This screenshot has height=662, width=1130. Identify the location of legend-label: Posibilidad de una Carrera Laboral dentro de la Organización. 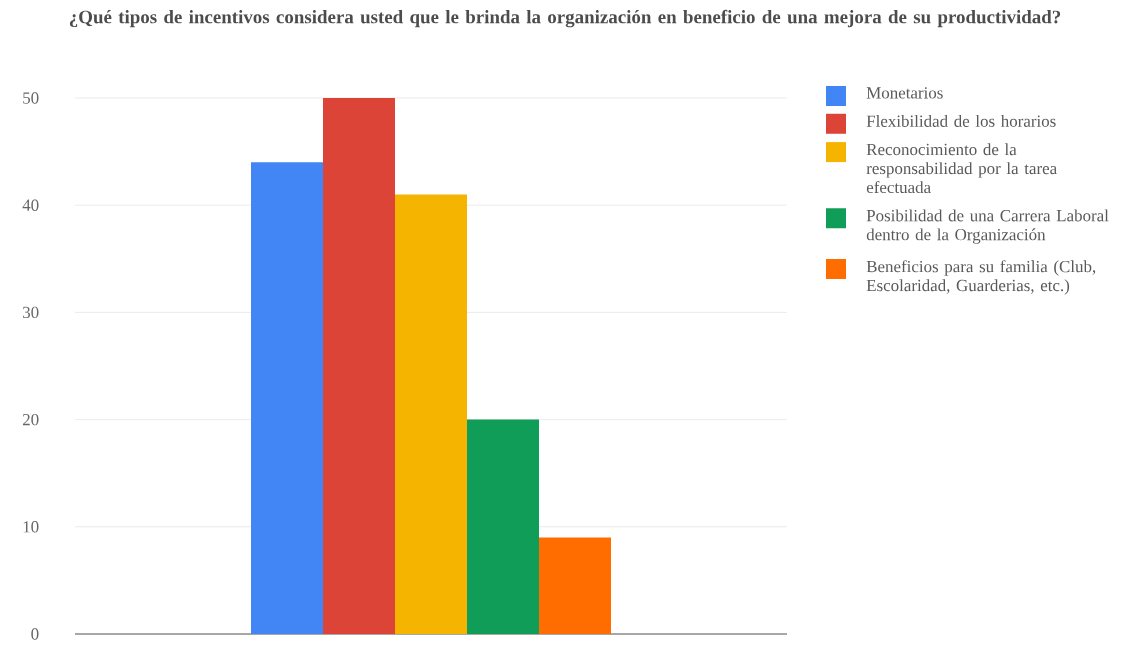
(987, 226).